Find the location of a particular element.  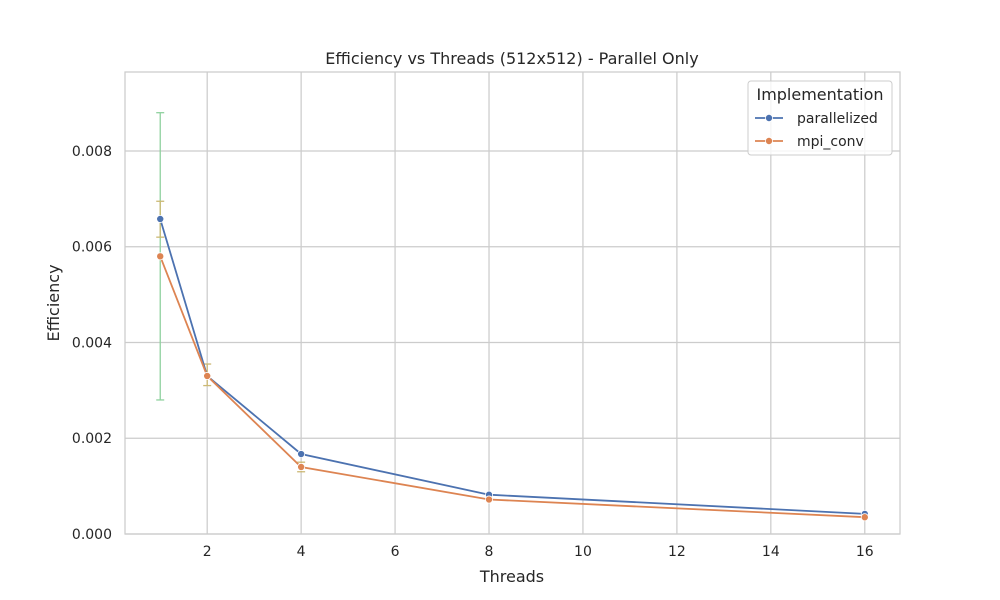

x-tick-label: 4 is located at coordinates (301, 552).